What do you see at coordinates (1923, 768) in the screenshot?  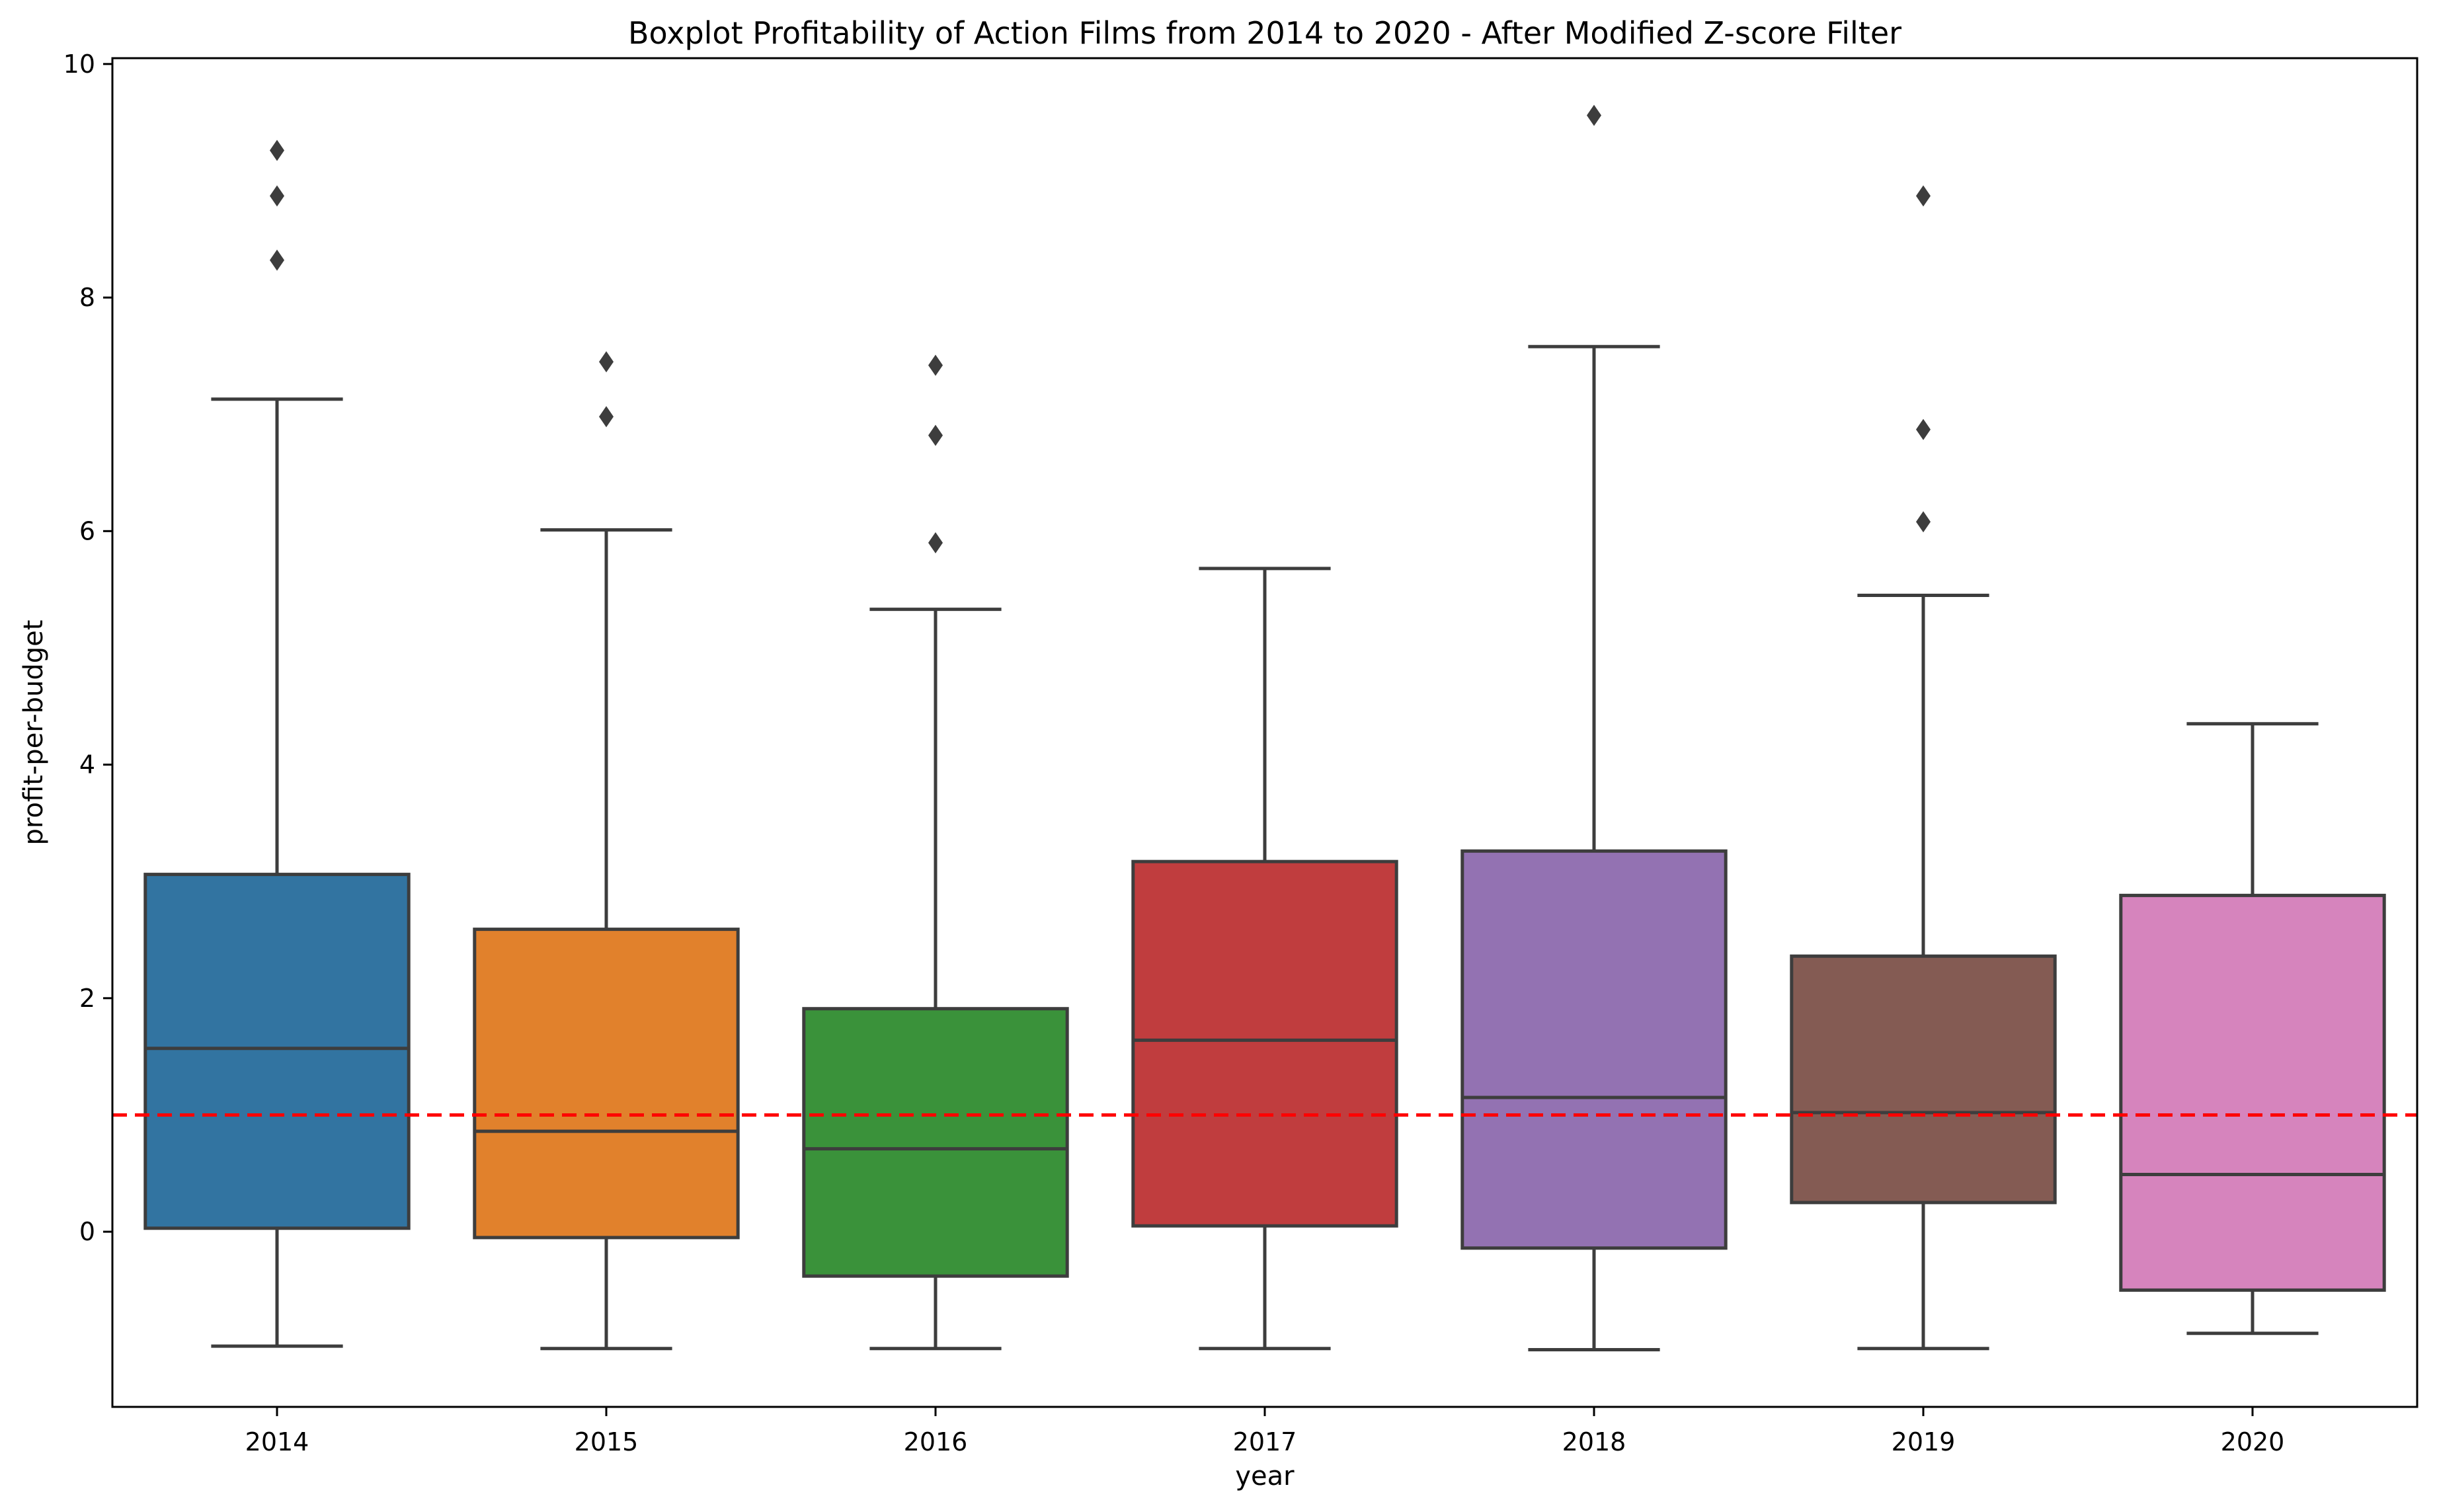 I see `box-2019` at bounding box center [1923, 768].